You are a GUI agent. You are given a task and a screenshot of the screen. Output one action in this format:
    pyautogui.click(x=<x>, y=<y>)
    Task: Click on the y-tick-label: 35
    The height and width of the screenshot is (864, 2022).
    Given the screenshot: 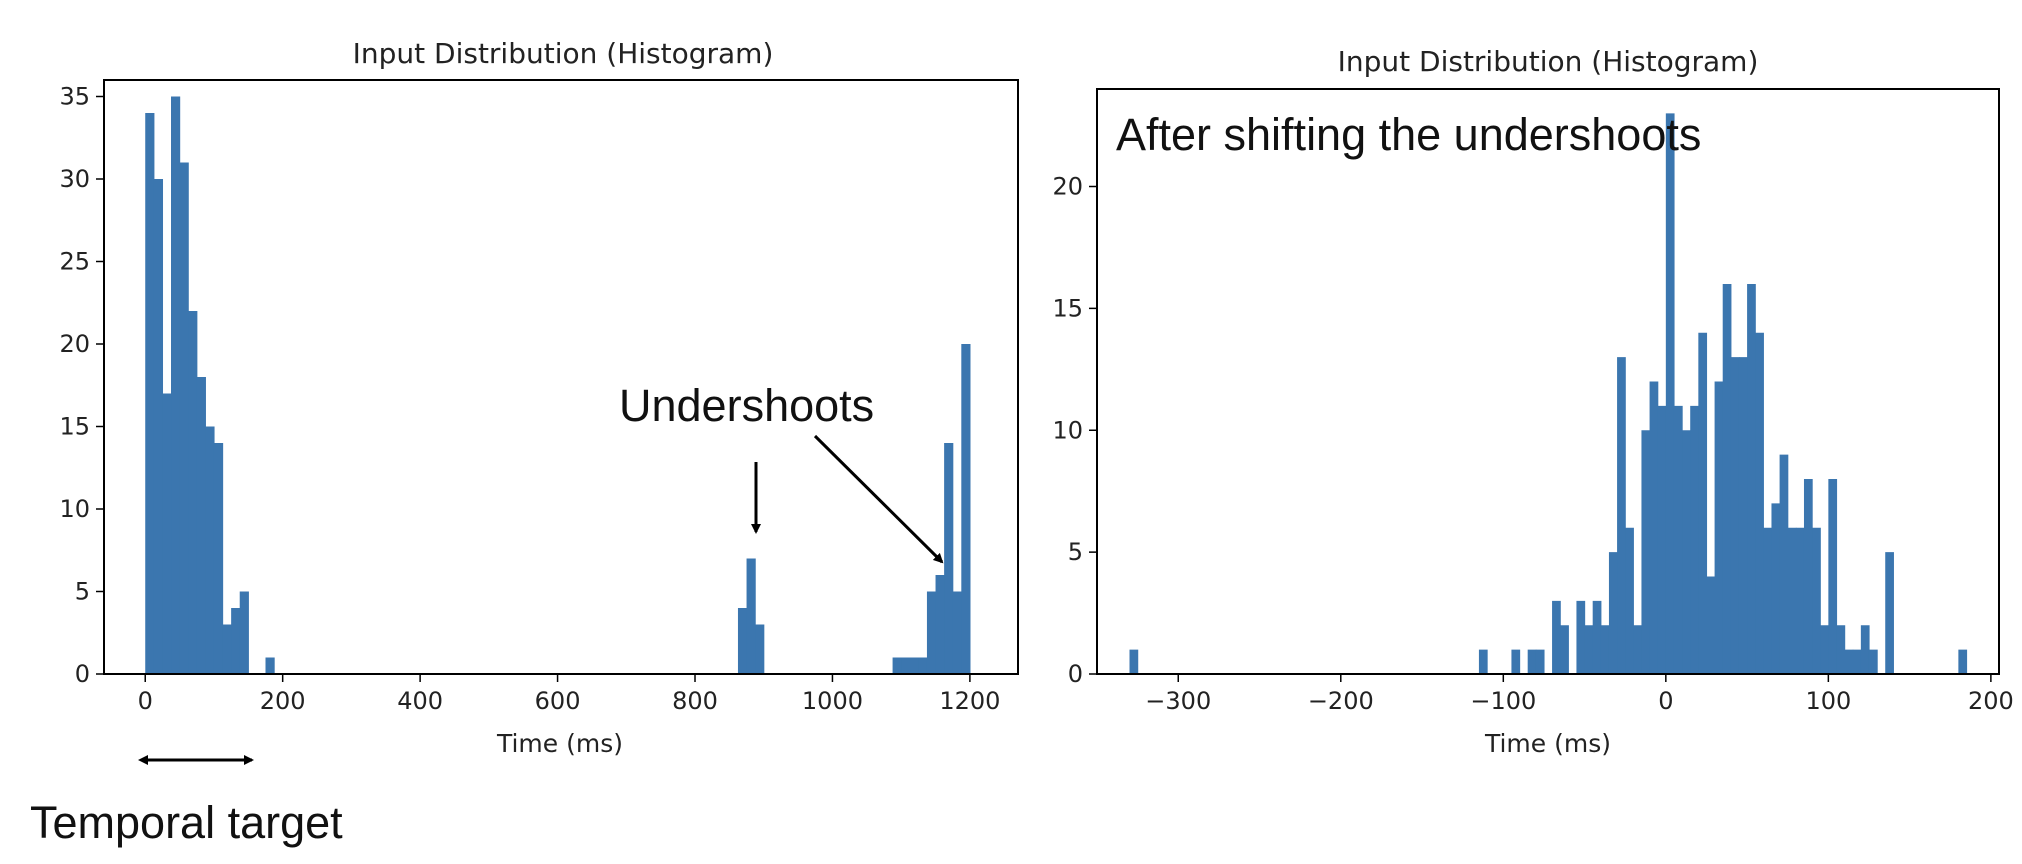 What is the action you would take?
    pyautogui.click(x=74, y=97)
    